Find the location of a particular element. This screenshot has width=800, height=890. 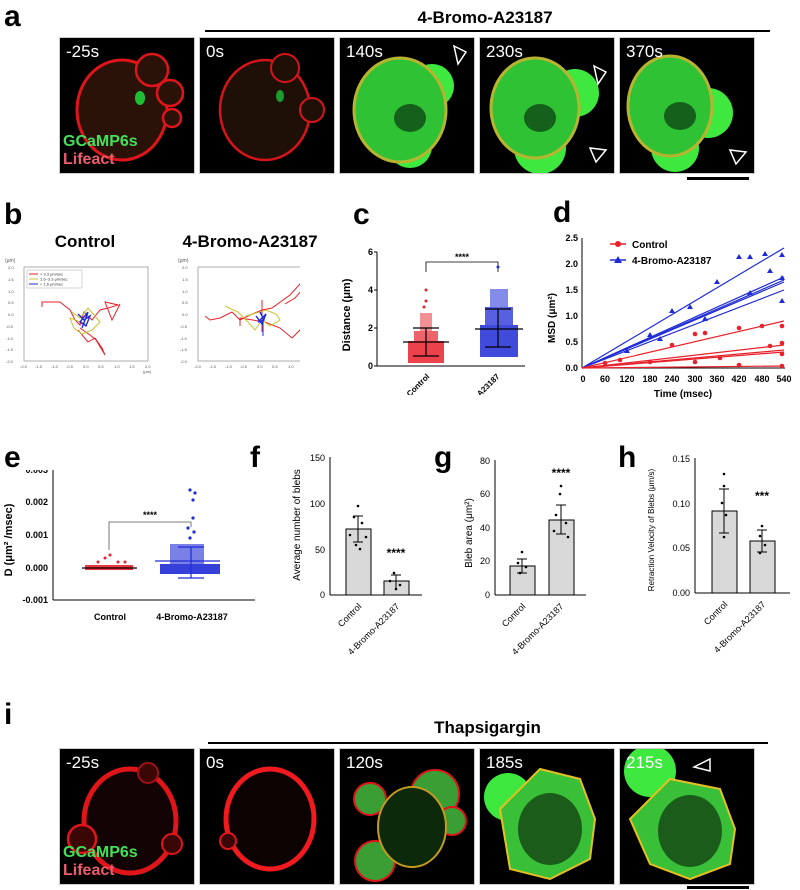

svg-text: 60 is located at coordinates (485, 494).